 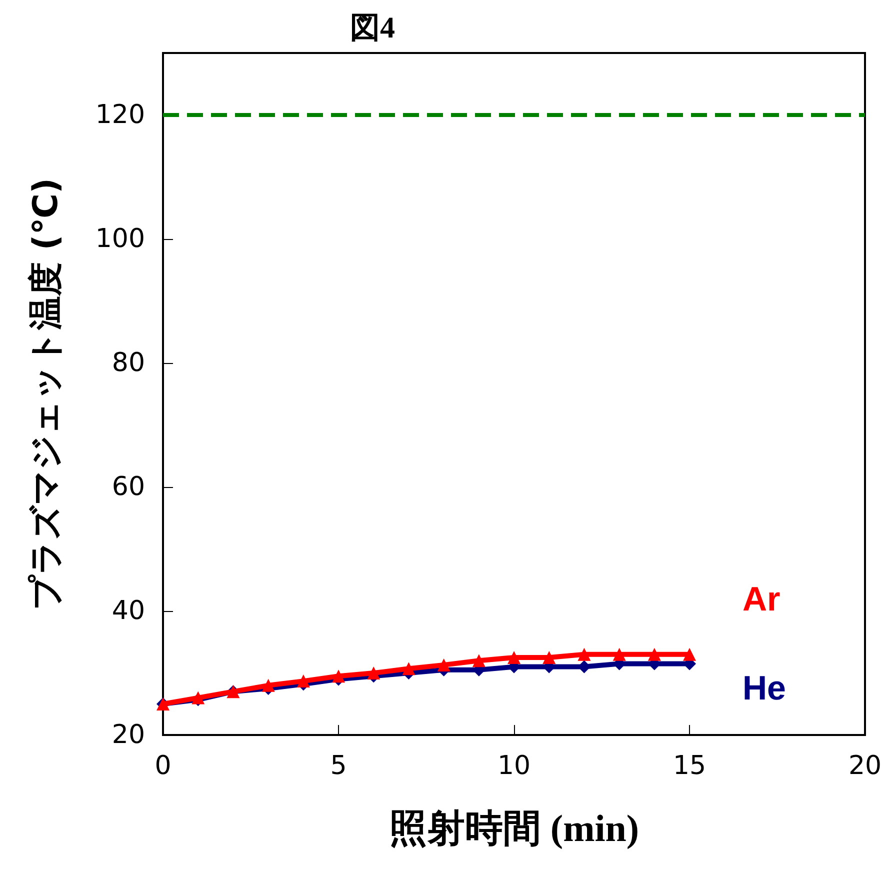 What do you see at coordinates (128, 611) in the screenshot?
I see `y-tick-label: 40` at bounding box center [128, 611].